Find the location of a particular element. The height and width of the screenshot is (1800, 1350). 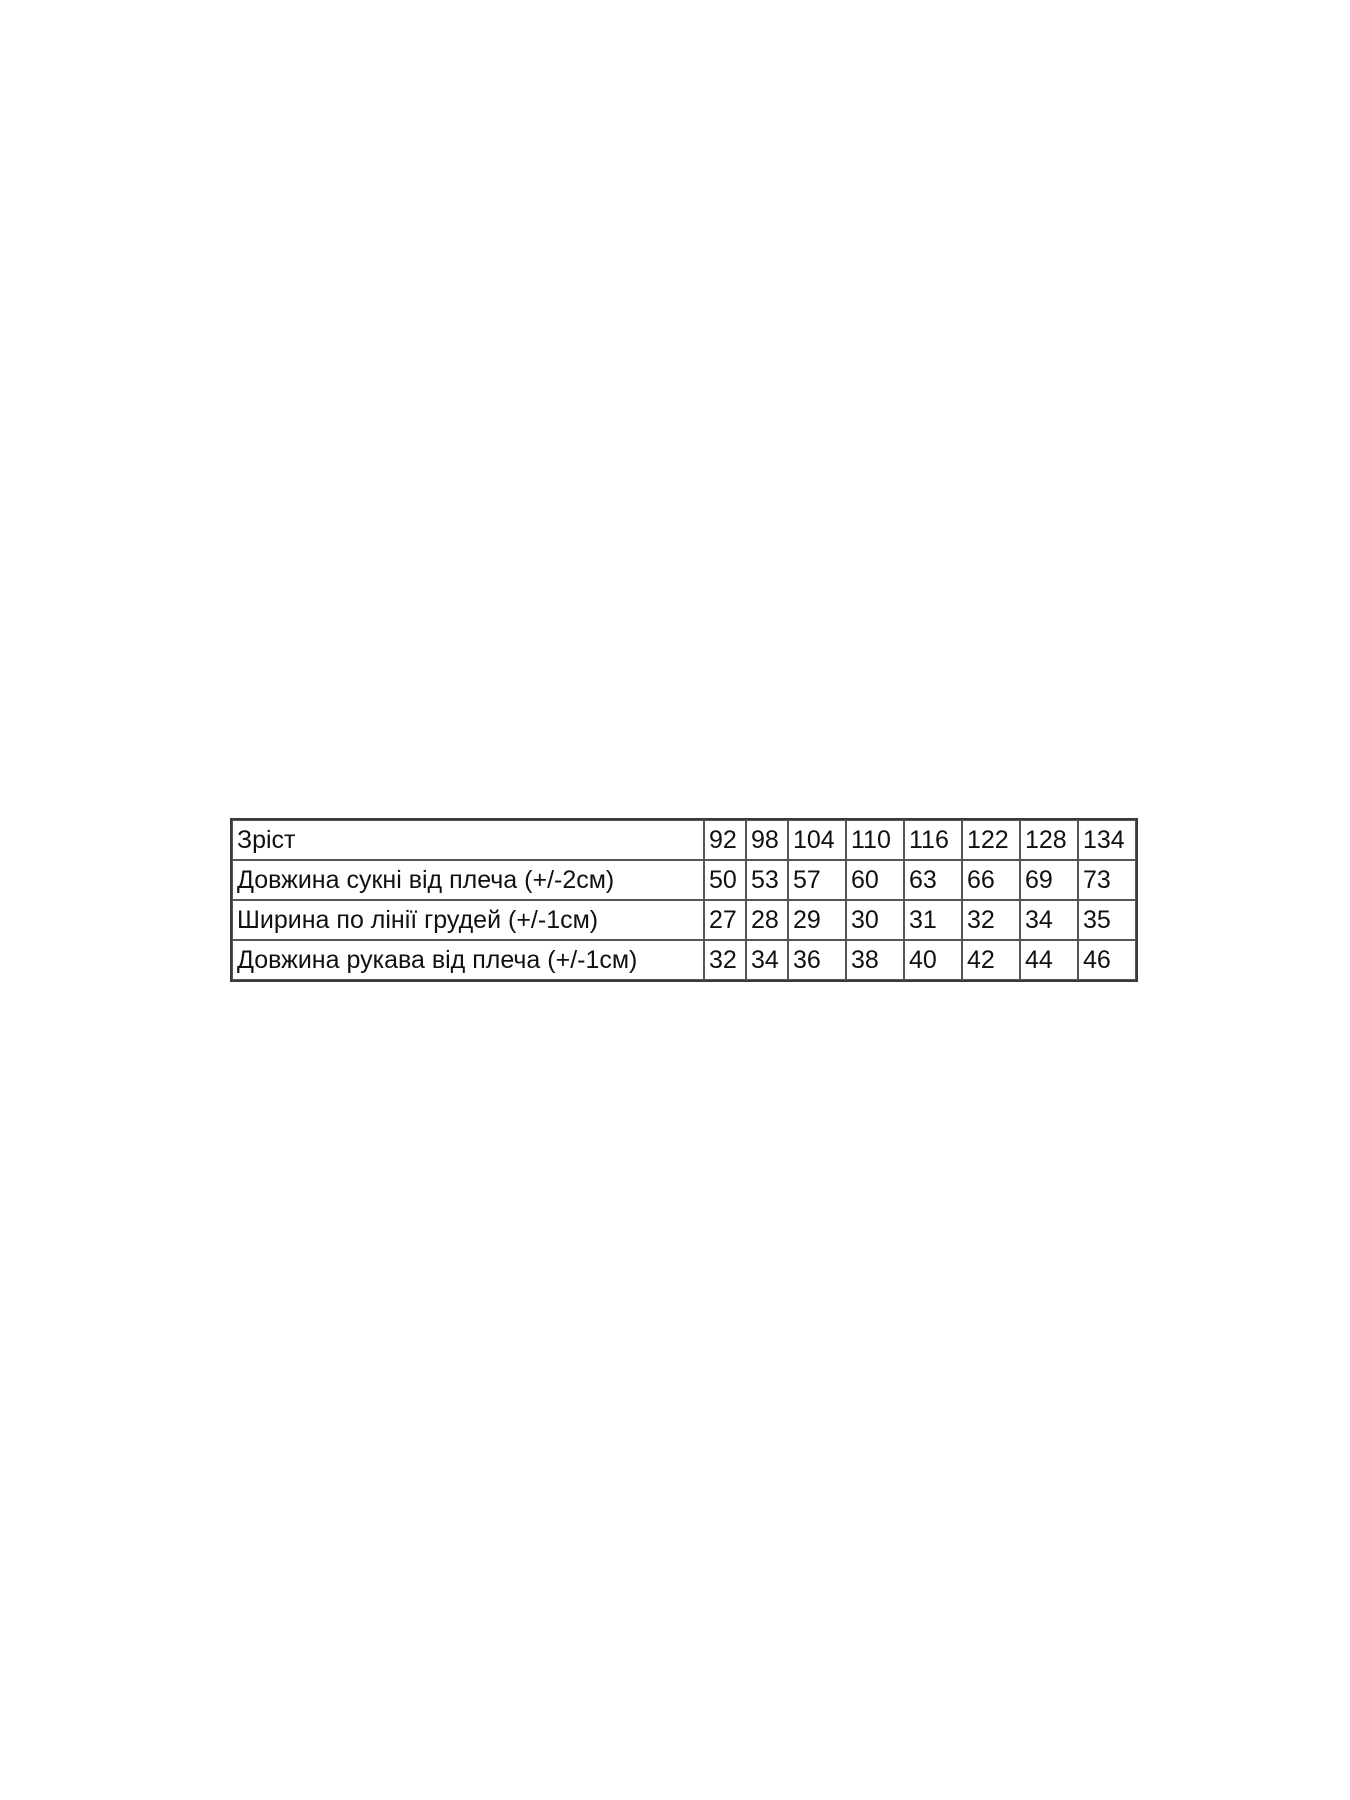

cell-chest-width-134: 35 is located at coordinates (1107, 920).